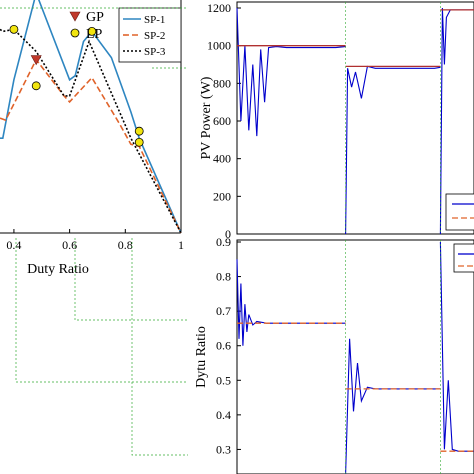 The height and width of the screenshot is (474, 474). What do you see at coordinates (223, 380) in the screenshot?
I see `duty-y-tick-label: 0.5` at bounding box center [223, 380].